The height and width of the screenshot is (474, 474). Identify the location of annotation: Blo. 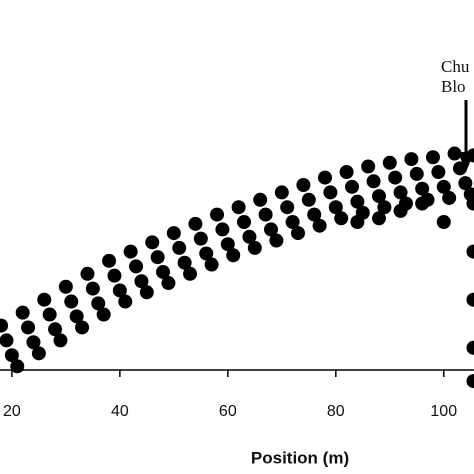
(453, 86).